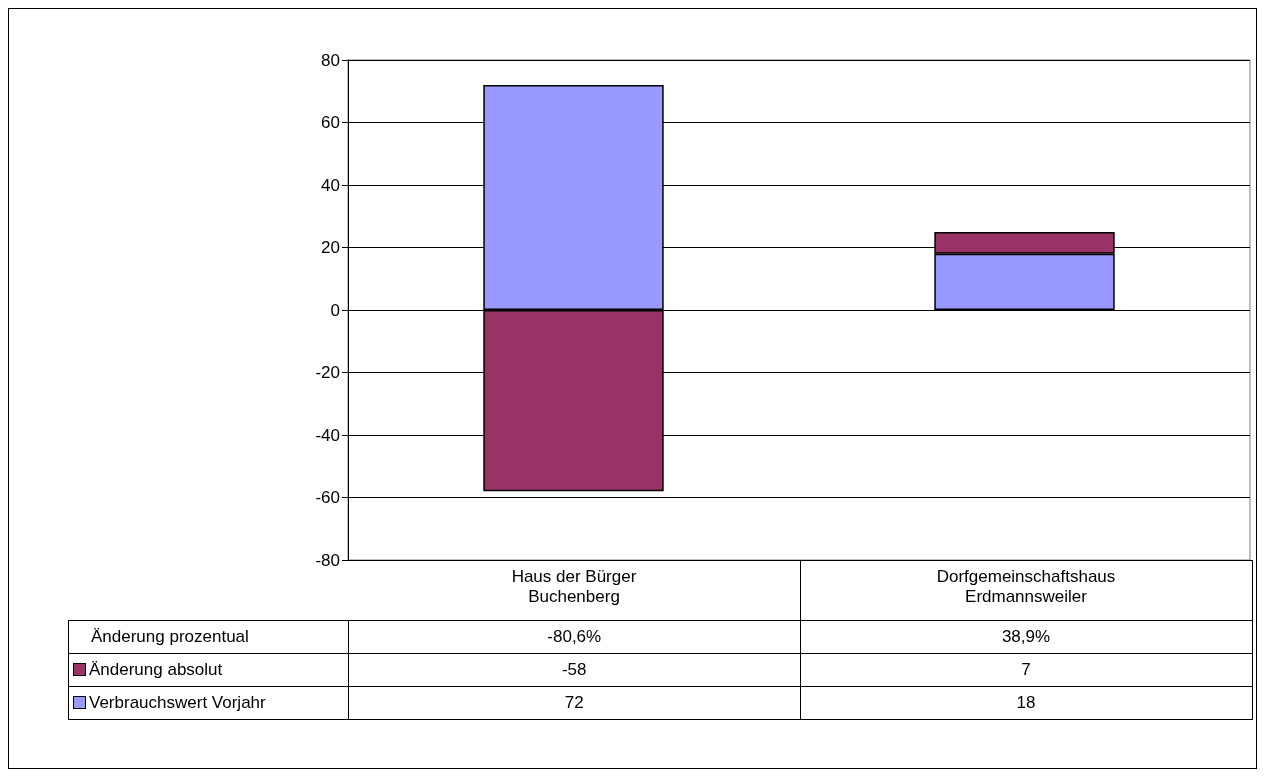 The width and height of the screenshot is (1264, 776). What do you see at coordinates (208, 703) in the screenshot?
I see `legend-label: Verbrauchswert Vorjahr` at bounding box center [208, 703].